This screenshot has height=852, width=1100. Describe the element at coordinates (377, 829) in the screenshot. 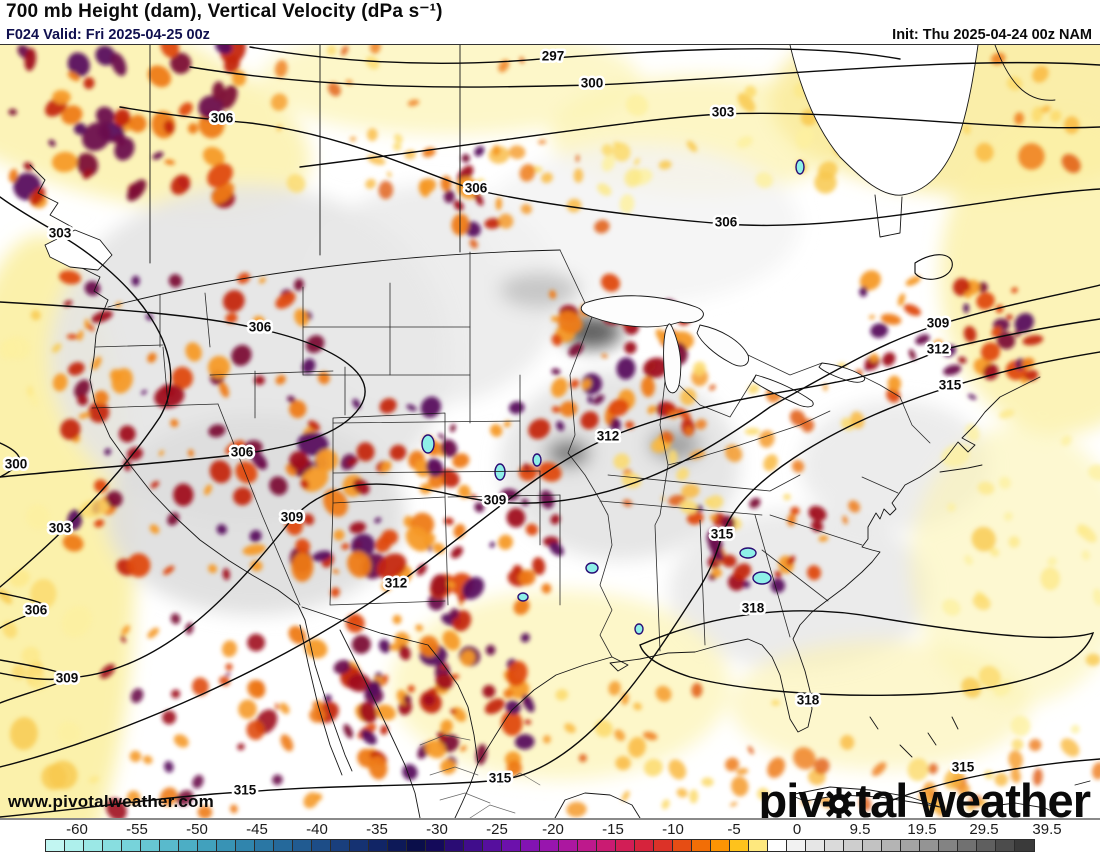

I see `colorbar-tick: -35` at that location.